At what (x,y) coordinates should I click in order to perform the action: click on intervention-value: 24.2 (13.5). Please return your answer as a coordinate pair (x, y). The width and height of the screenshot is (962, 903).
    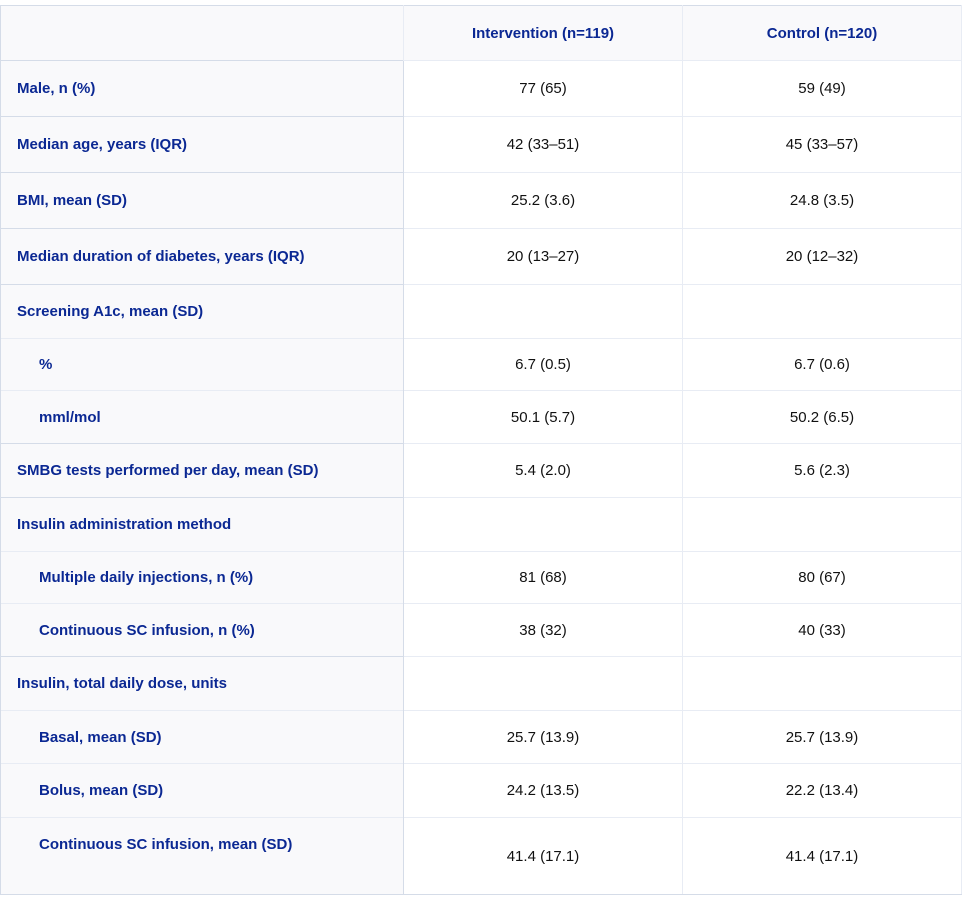
    Looking at the image, I should click on (543, 790).